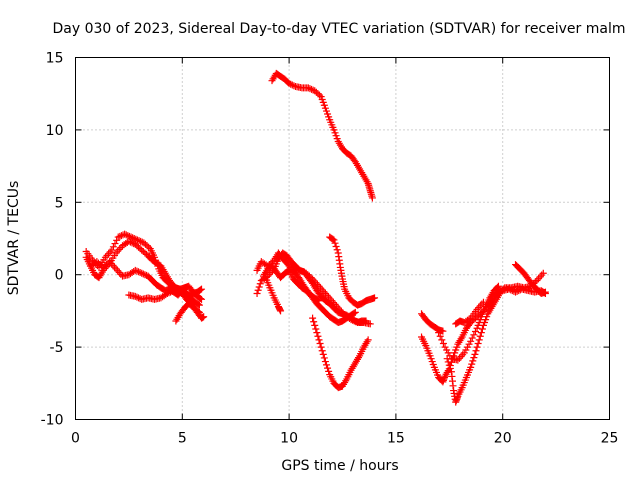 Image resolution: width=640 pixels, height=480 pixels. I want to click on x-tick-label: 10, so click(289, 439).